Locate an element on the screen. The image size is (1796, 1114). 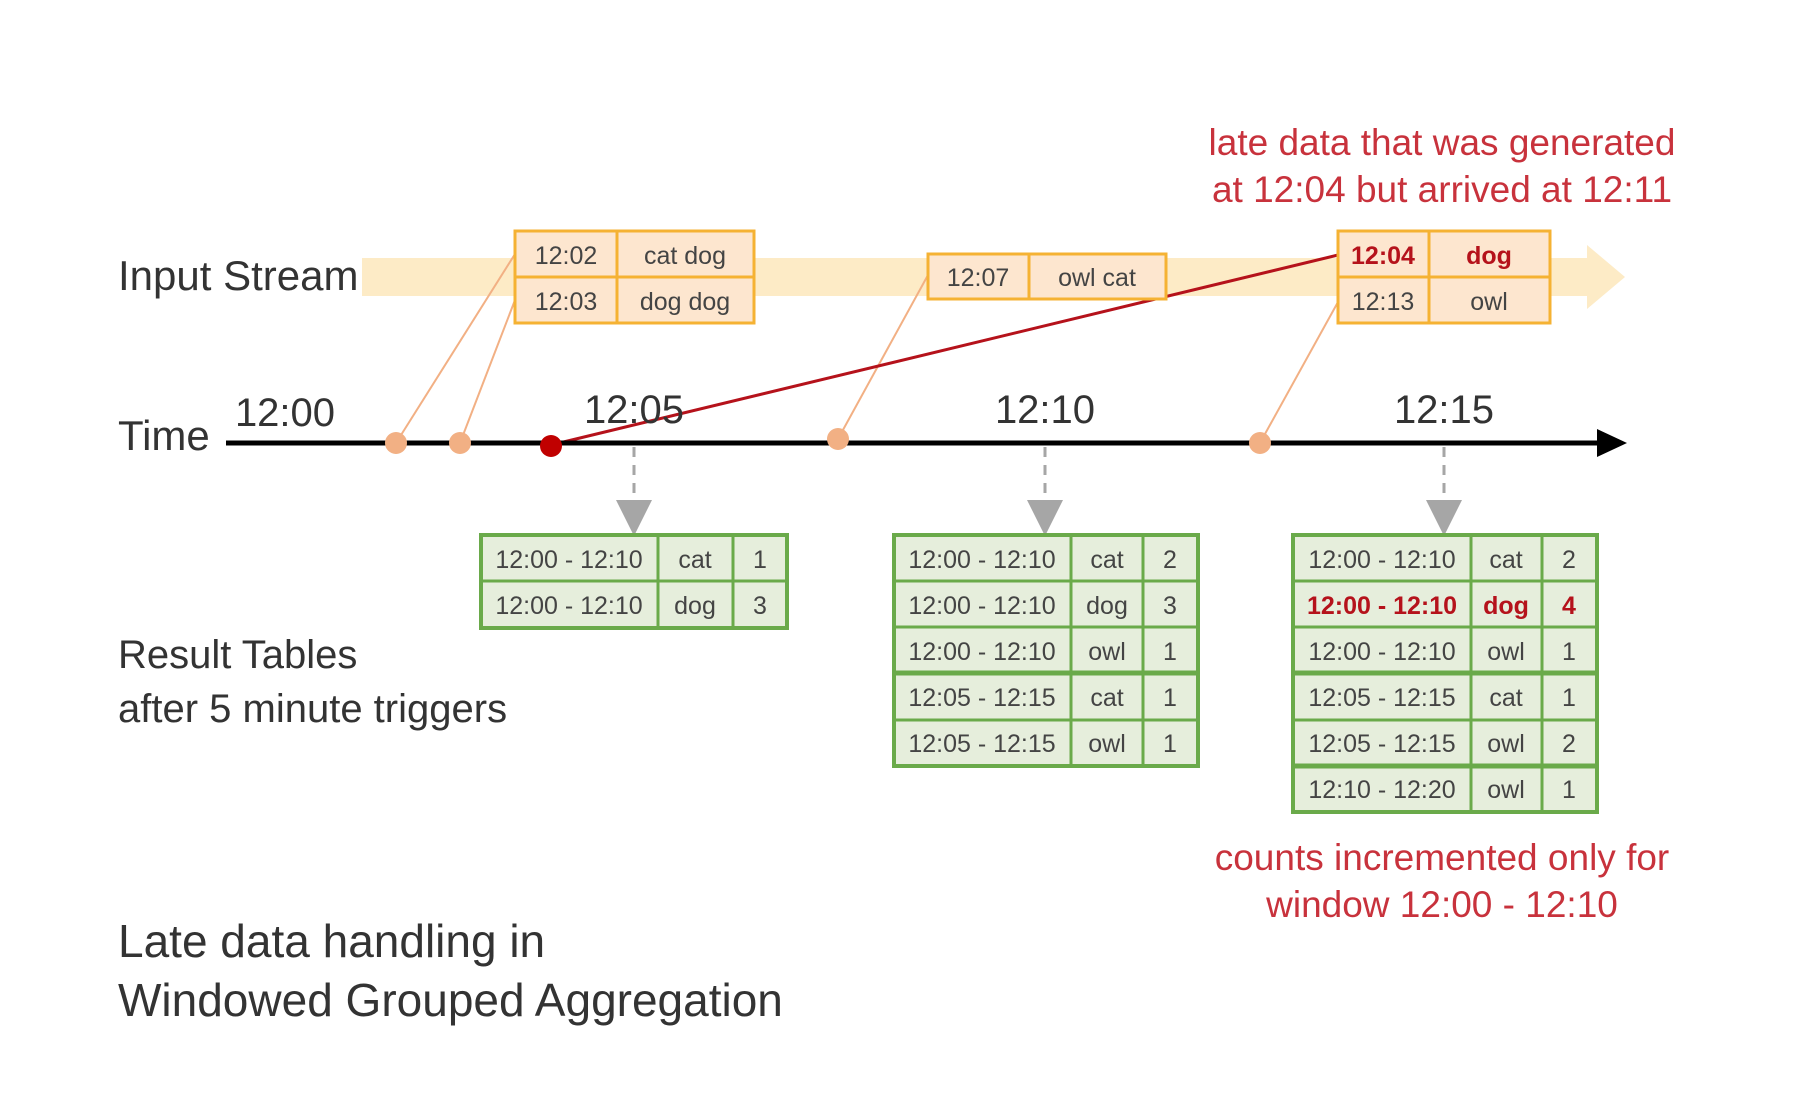
event-words: owl is located at coordinates (1489, 302).